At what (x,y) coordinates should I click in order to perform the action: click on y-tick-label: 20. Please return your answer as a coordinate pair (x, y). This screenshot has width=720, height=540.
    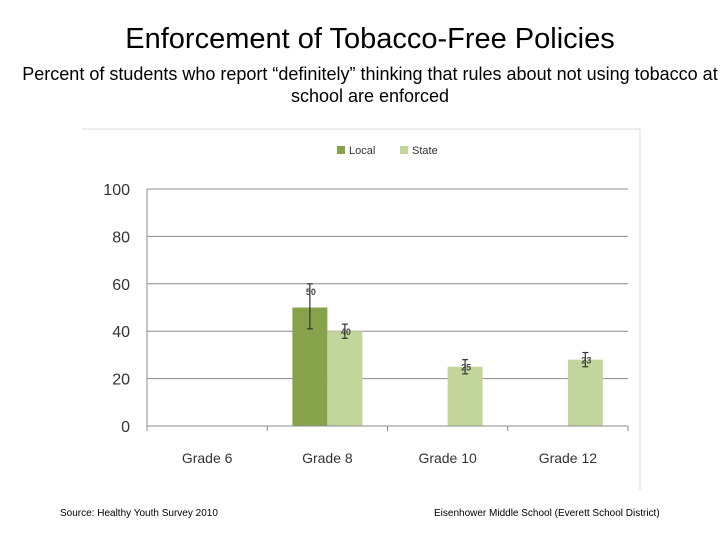
    Looking at the image, I should click on (121, 380).